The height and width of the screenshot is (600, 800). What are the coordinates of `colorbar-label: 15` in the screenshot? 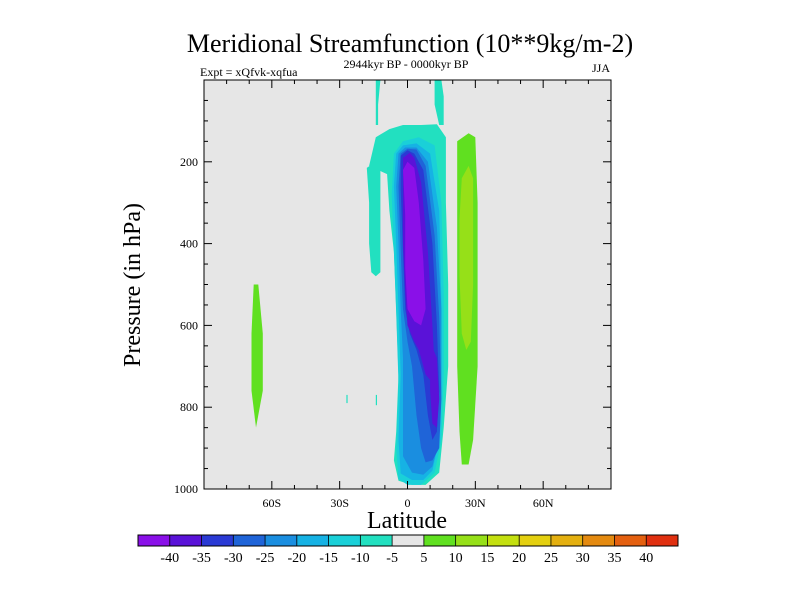 It's located at (487, 558).